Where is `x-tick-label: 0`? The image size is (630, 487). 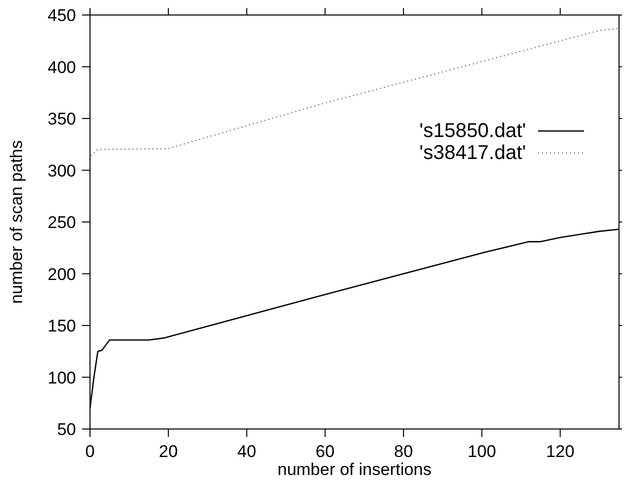 x-tick-label: 0 is located at coordinates (90, 451).